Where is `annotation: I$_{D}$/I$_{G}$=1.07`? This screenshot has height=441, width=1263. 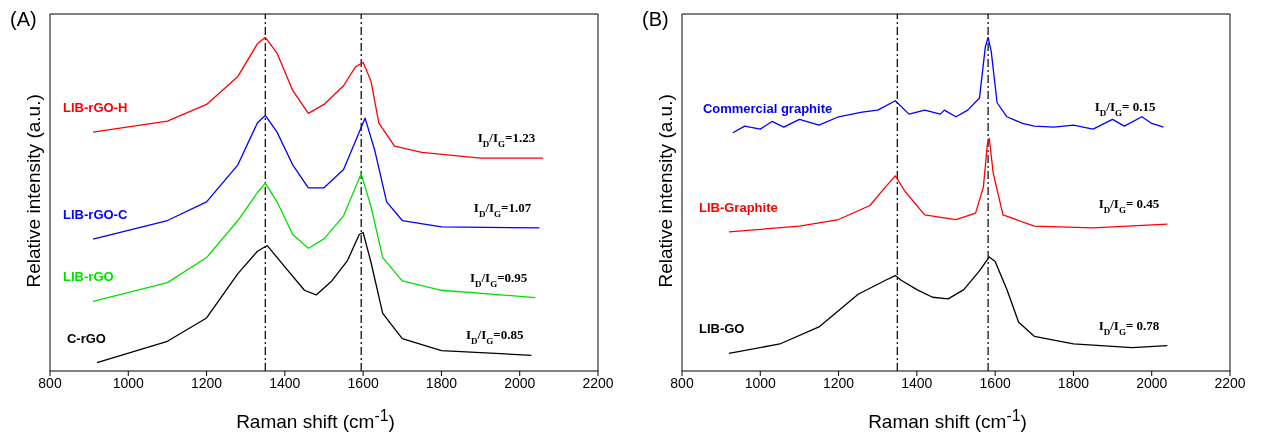 annotation: I$_{D}$/I$_{G}$=1.07 is located at coordinates (502, 209).